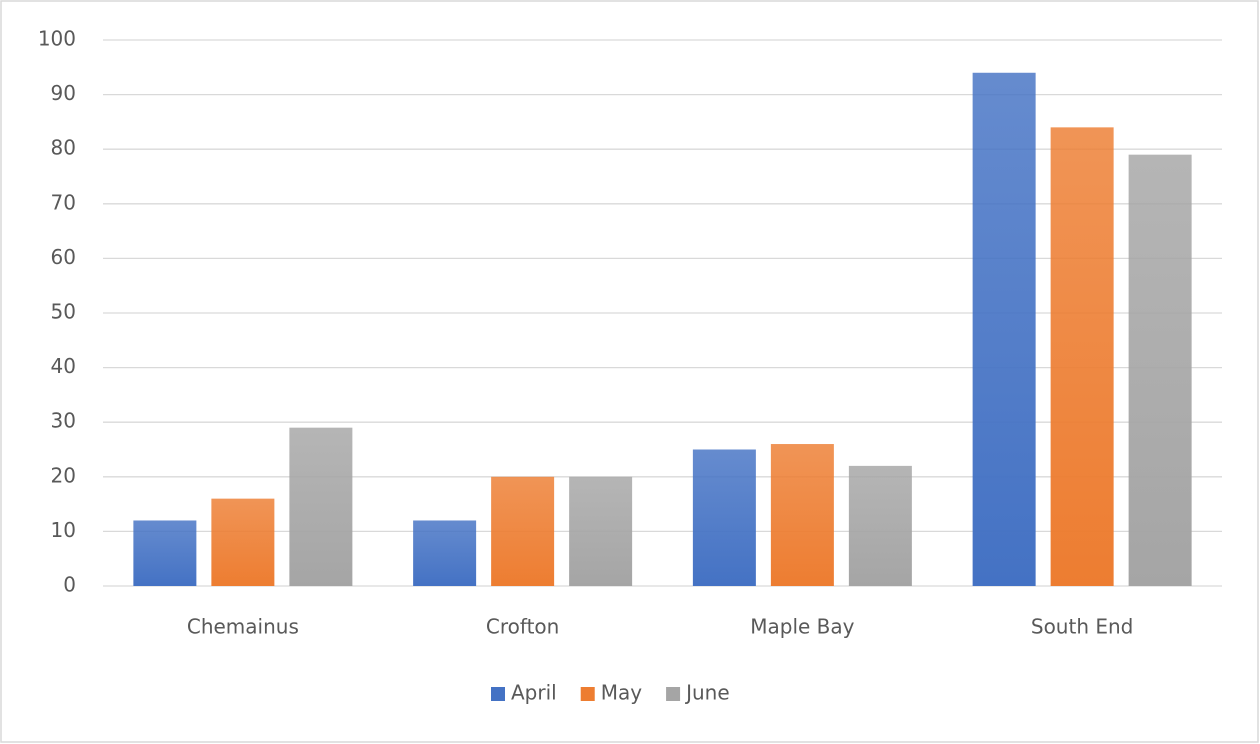 Image resolution: width=1260 pixels, height=744 pixels. I want to click on legend-label: June, so click(707, 693).